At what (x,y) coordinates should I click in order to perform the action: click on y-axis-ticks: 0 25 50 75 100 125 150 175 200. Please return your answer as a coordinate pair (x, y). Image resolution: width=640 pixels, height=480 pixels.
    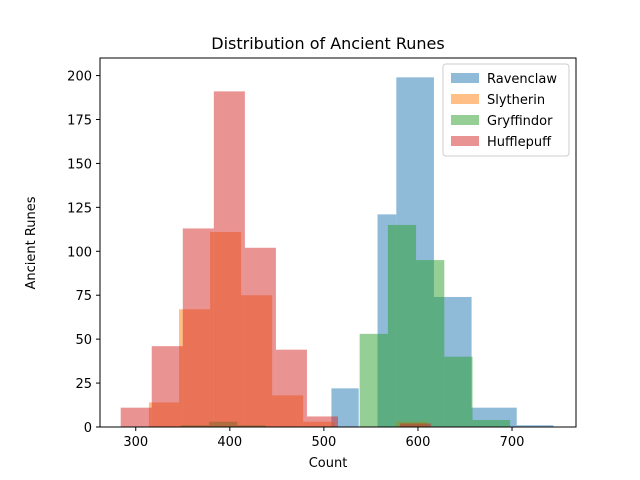
    Looking at the image, I should click on (83, 253).